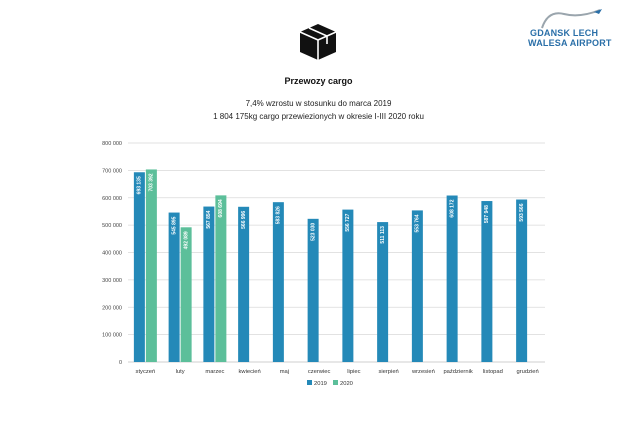 This screenshot has height=439, width=637. I want to click on data-label: 523 030, so click(313, 232).